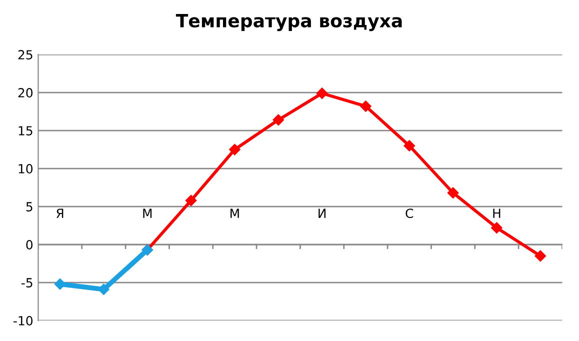 Image resolution: width=579 pixels, height=341 pixels. I want to click on y-tick-label: -10, so click(23, 321).